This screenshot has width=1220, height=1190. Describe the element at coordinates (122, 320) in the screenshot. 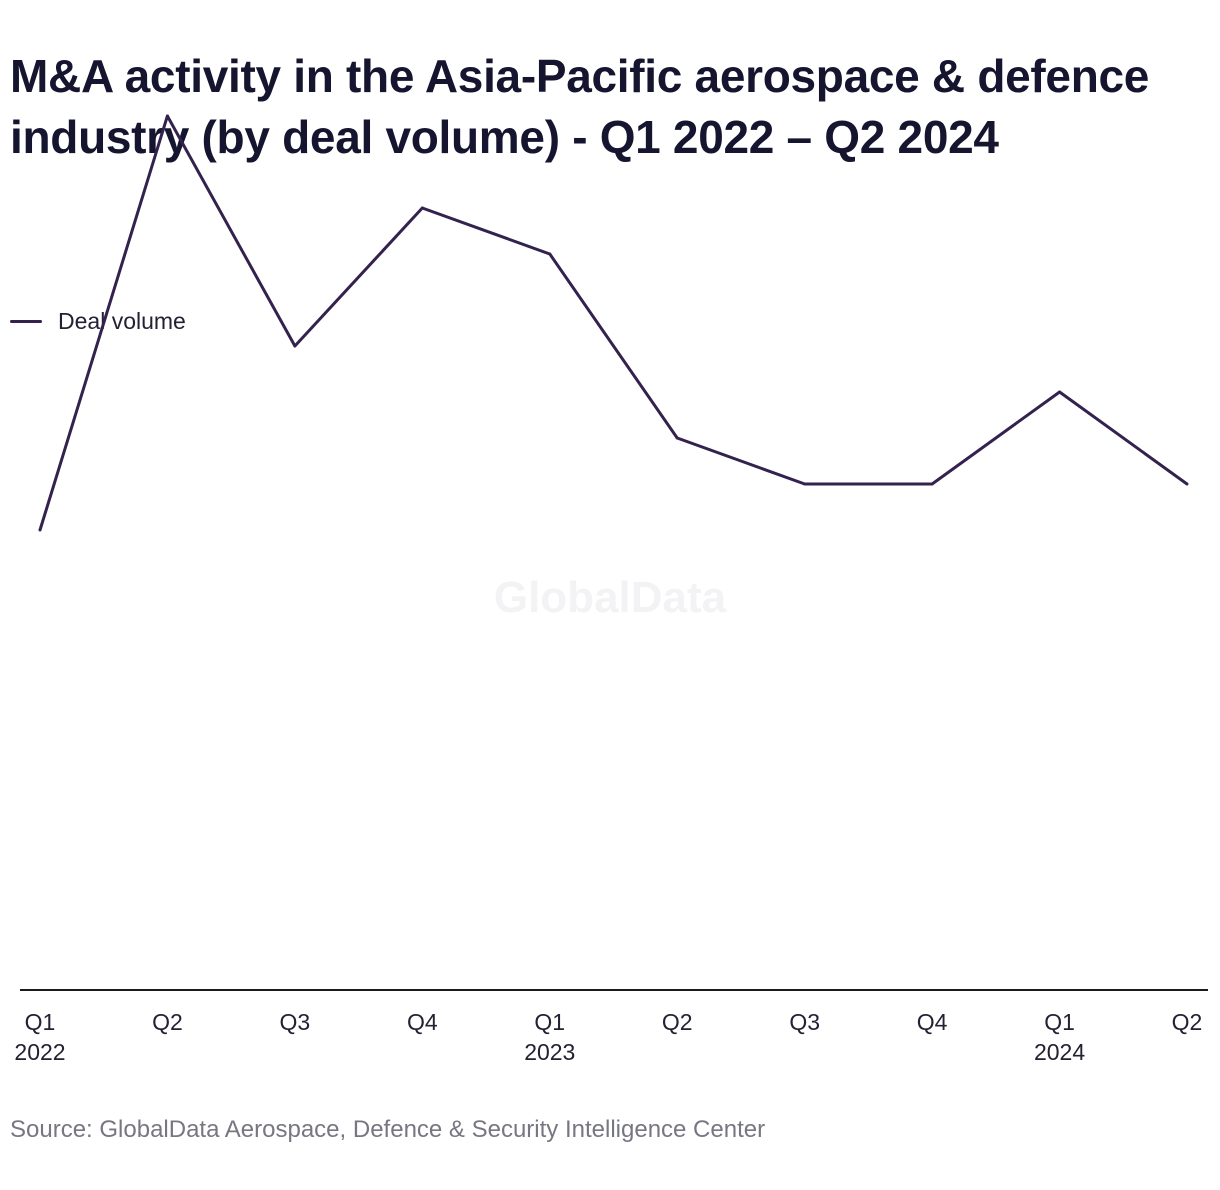

I see `legend-label-deal-volume: Deal volume` at that location.